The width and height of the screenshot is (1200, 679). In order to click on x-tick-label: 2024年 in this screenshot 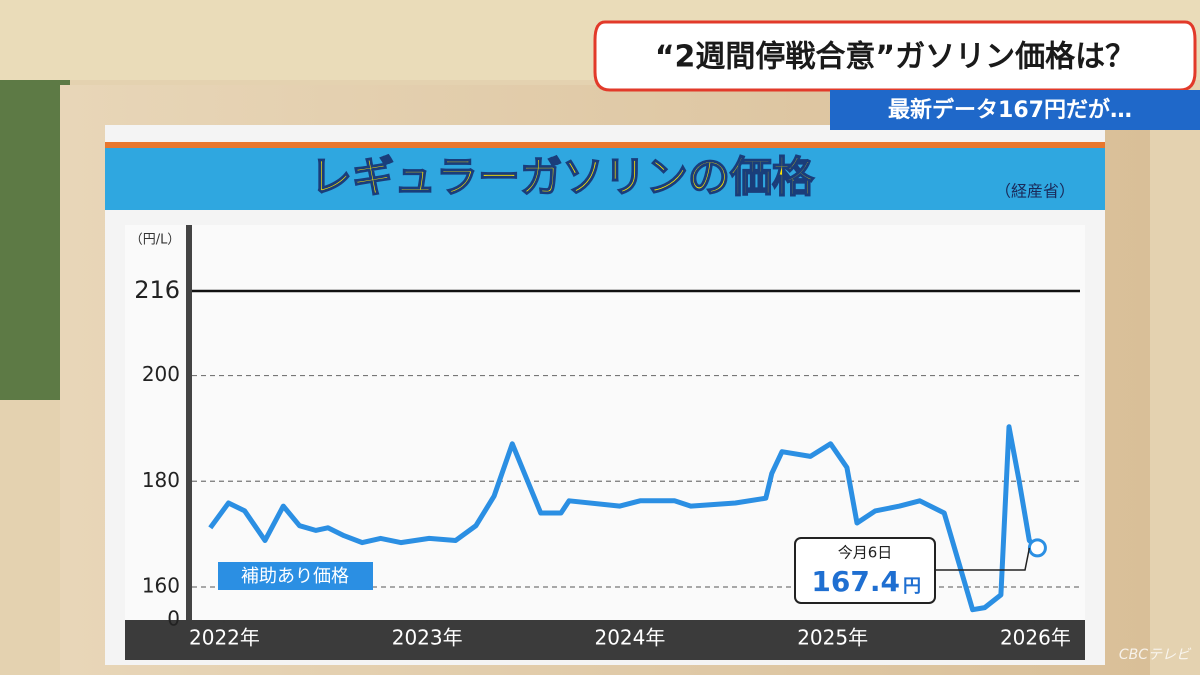, I will do `click(629, 638)`.